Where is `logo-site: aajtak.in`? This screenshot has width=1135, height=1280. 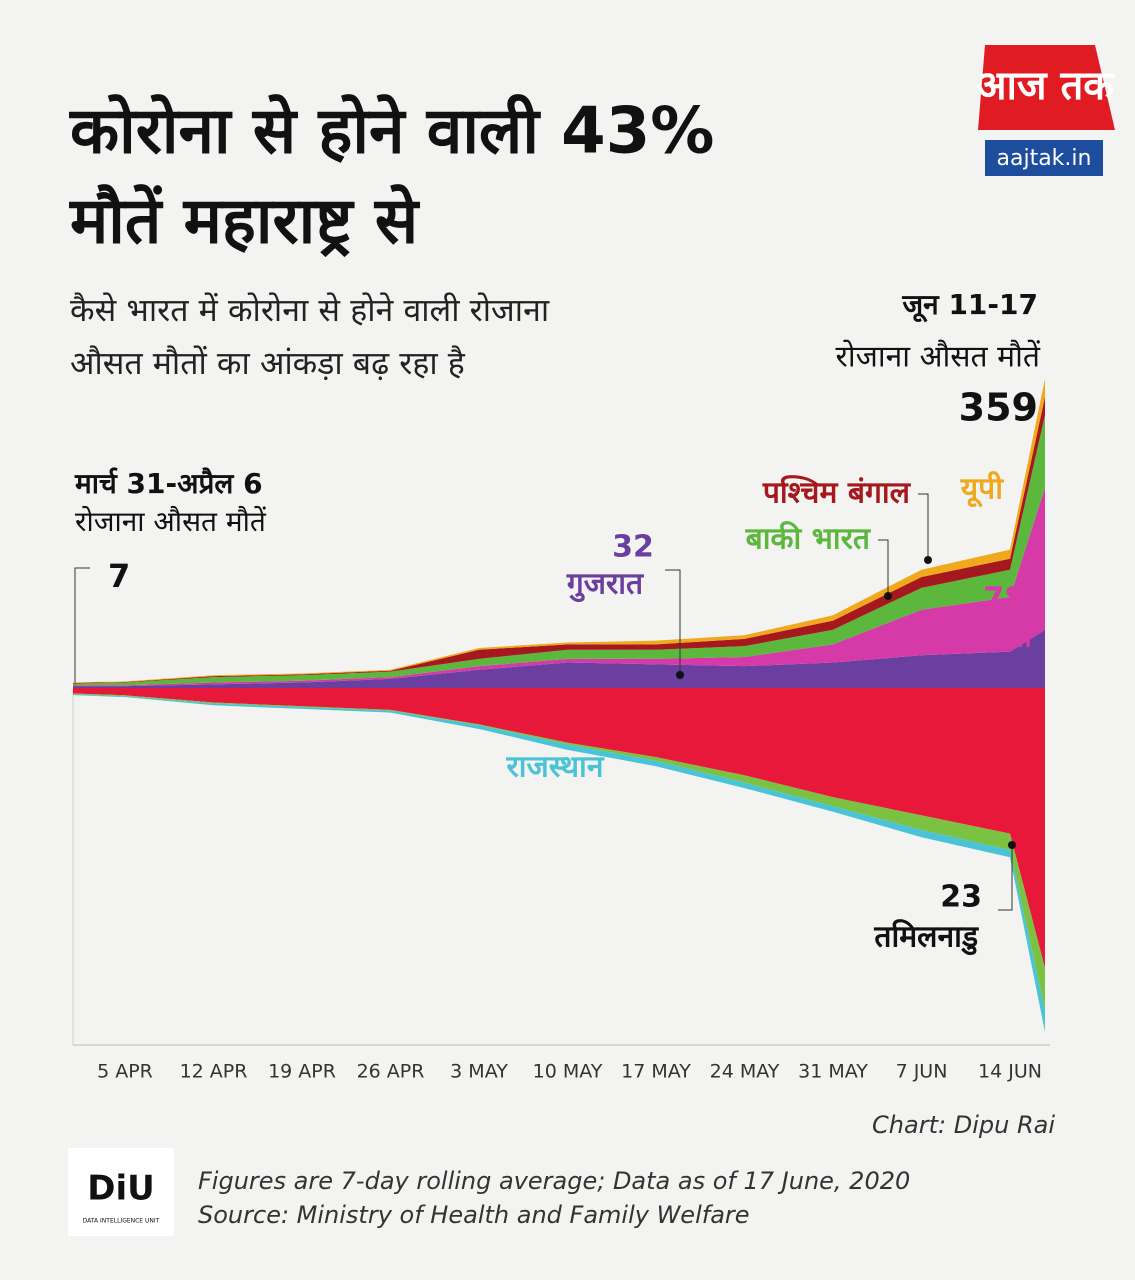 logo-site: aajtak.in is located at coordinates (1044, 158).